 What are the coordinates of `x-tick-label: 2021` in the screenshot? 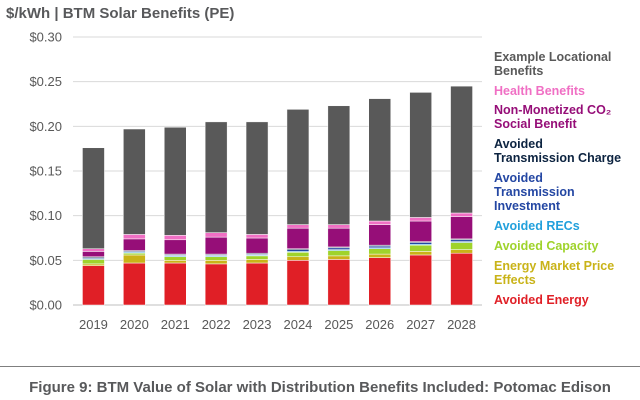 It's located at (175, 324).